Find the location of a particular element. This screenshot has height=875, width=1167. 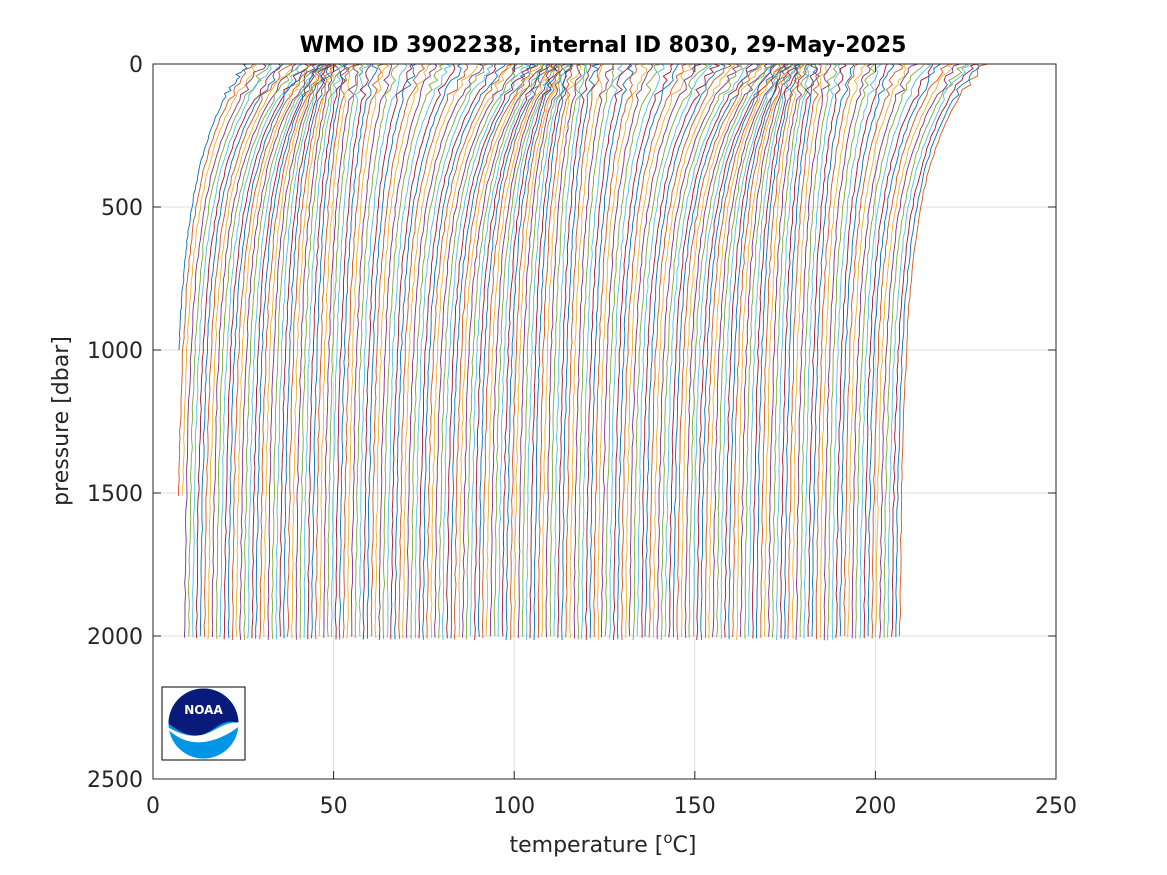

y-tick-label: 1500 is located at coordinates (115, 494).